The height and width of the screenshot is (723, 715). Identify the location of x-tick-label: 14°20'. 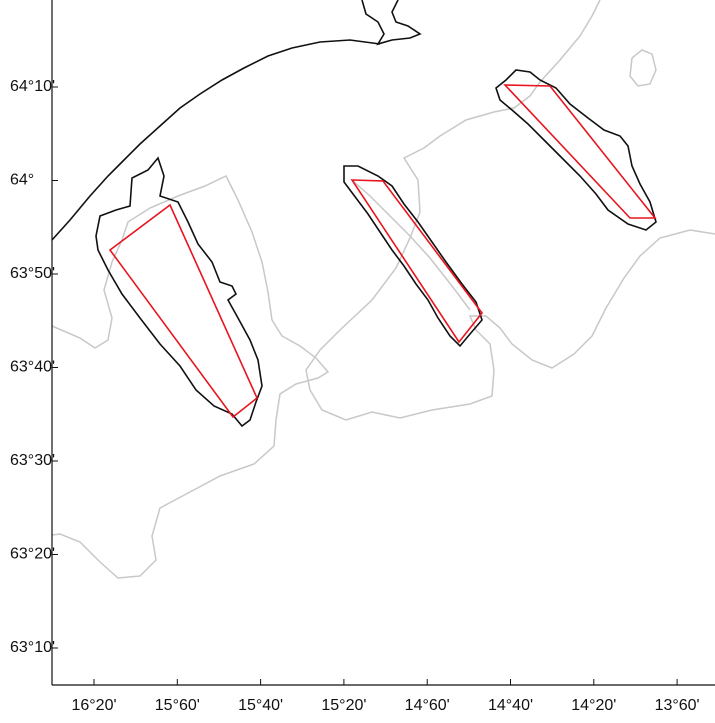
(593, 705).